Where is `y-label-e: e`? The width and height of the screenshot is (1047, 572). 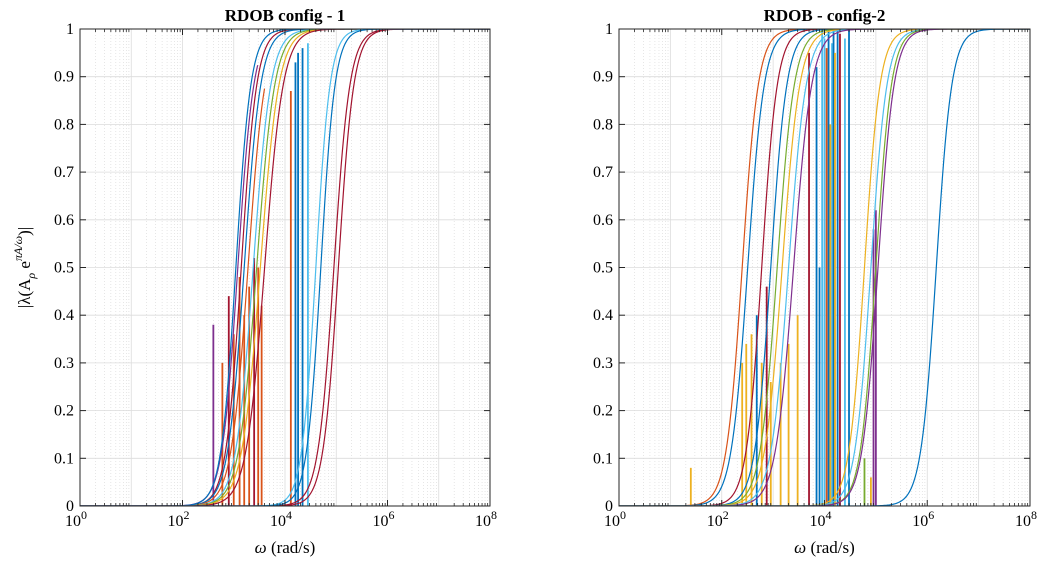
y-label-e: e is located at coordinates (24, 267).